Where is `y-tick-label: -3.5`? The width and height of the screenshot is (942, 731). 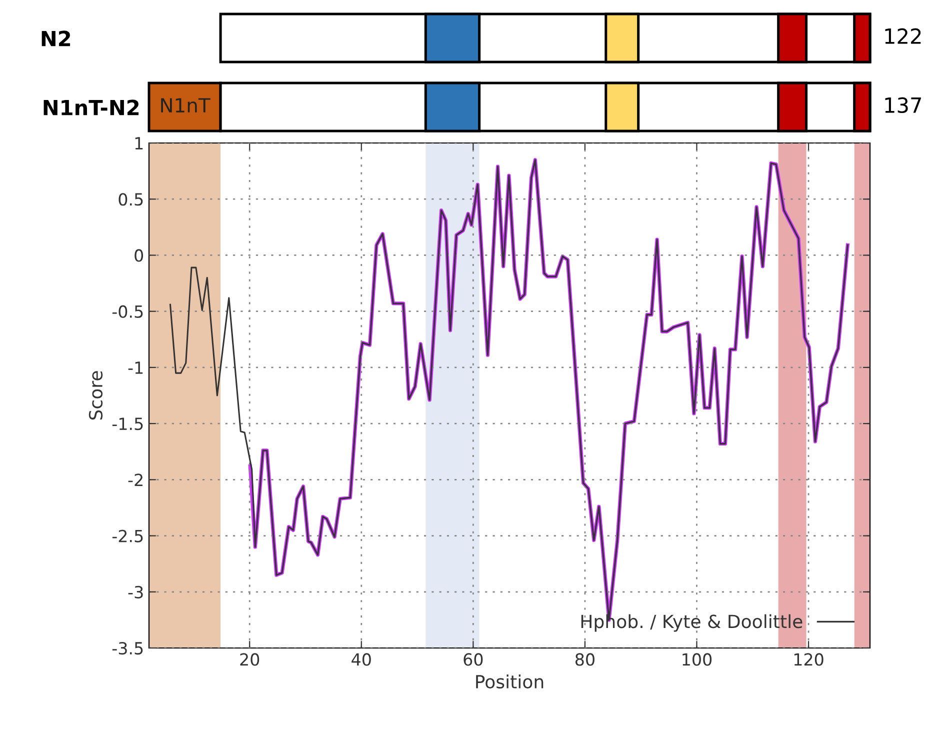 y-tick-label: -3.5 is located at coordinates (127, 648).